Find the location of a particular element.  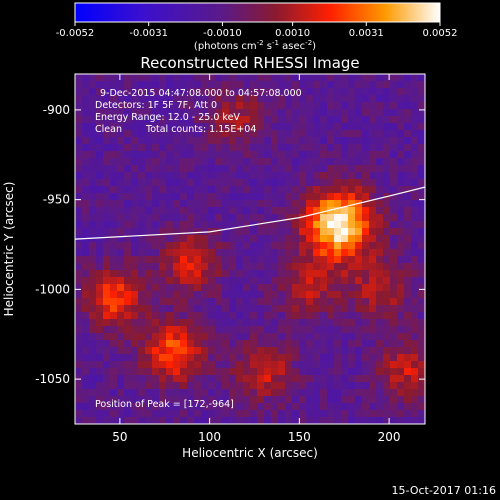

x-tick-label: 150 is located at coordinates (299, 437).